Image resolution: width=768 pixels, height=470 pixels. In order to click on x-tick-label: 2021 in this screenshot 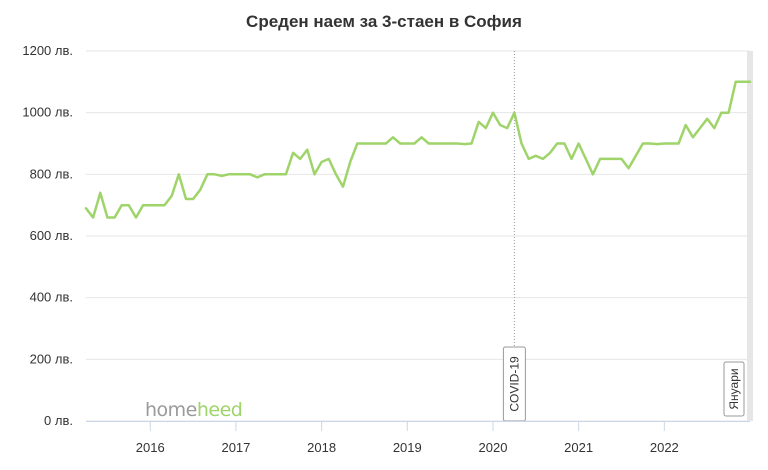, I will do `click(578, 447)`.